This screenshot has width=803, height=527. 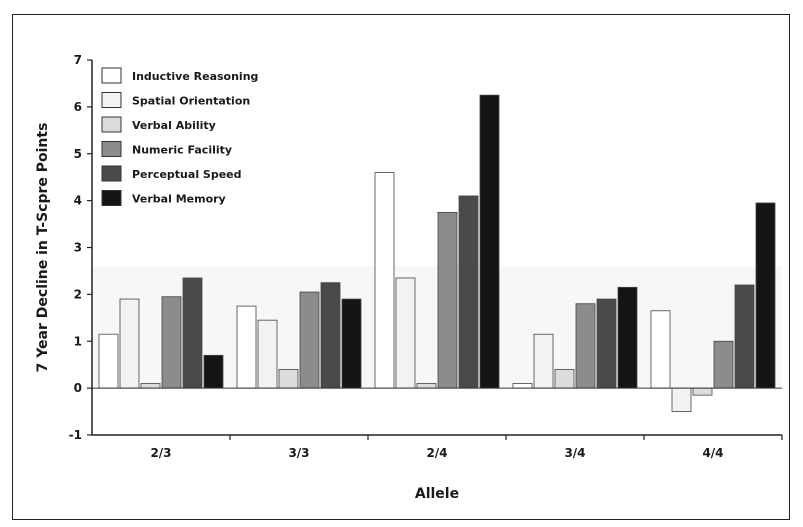 What do you see at coordinates (75, 435) in the screenshot?
I see `y-tick-label: -1` at bounding box center [75, 435].